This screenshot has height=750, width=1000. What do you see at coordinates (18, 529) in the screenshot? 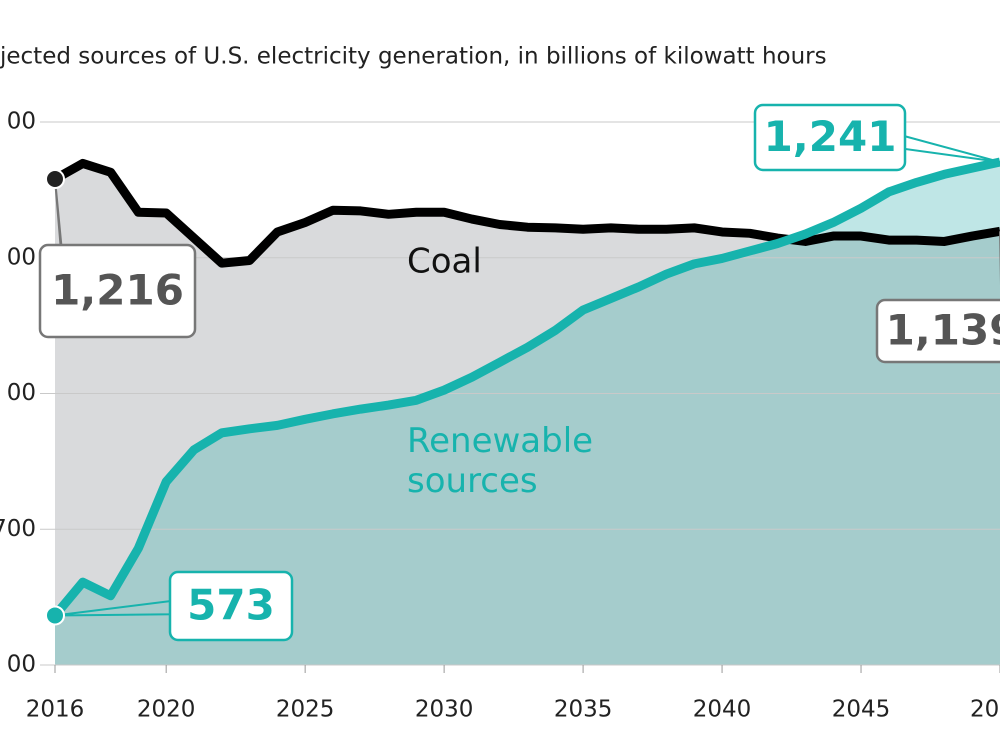
I see `y-tick-label: 700` at bounding box center [18, 529].